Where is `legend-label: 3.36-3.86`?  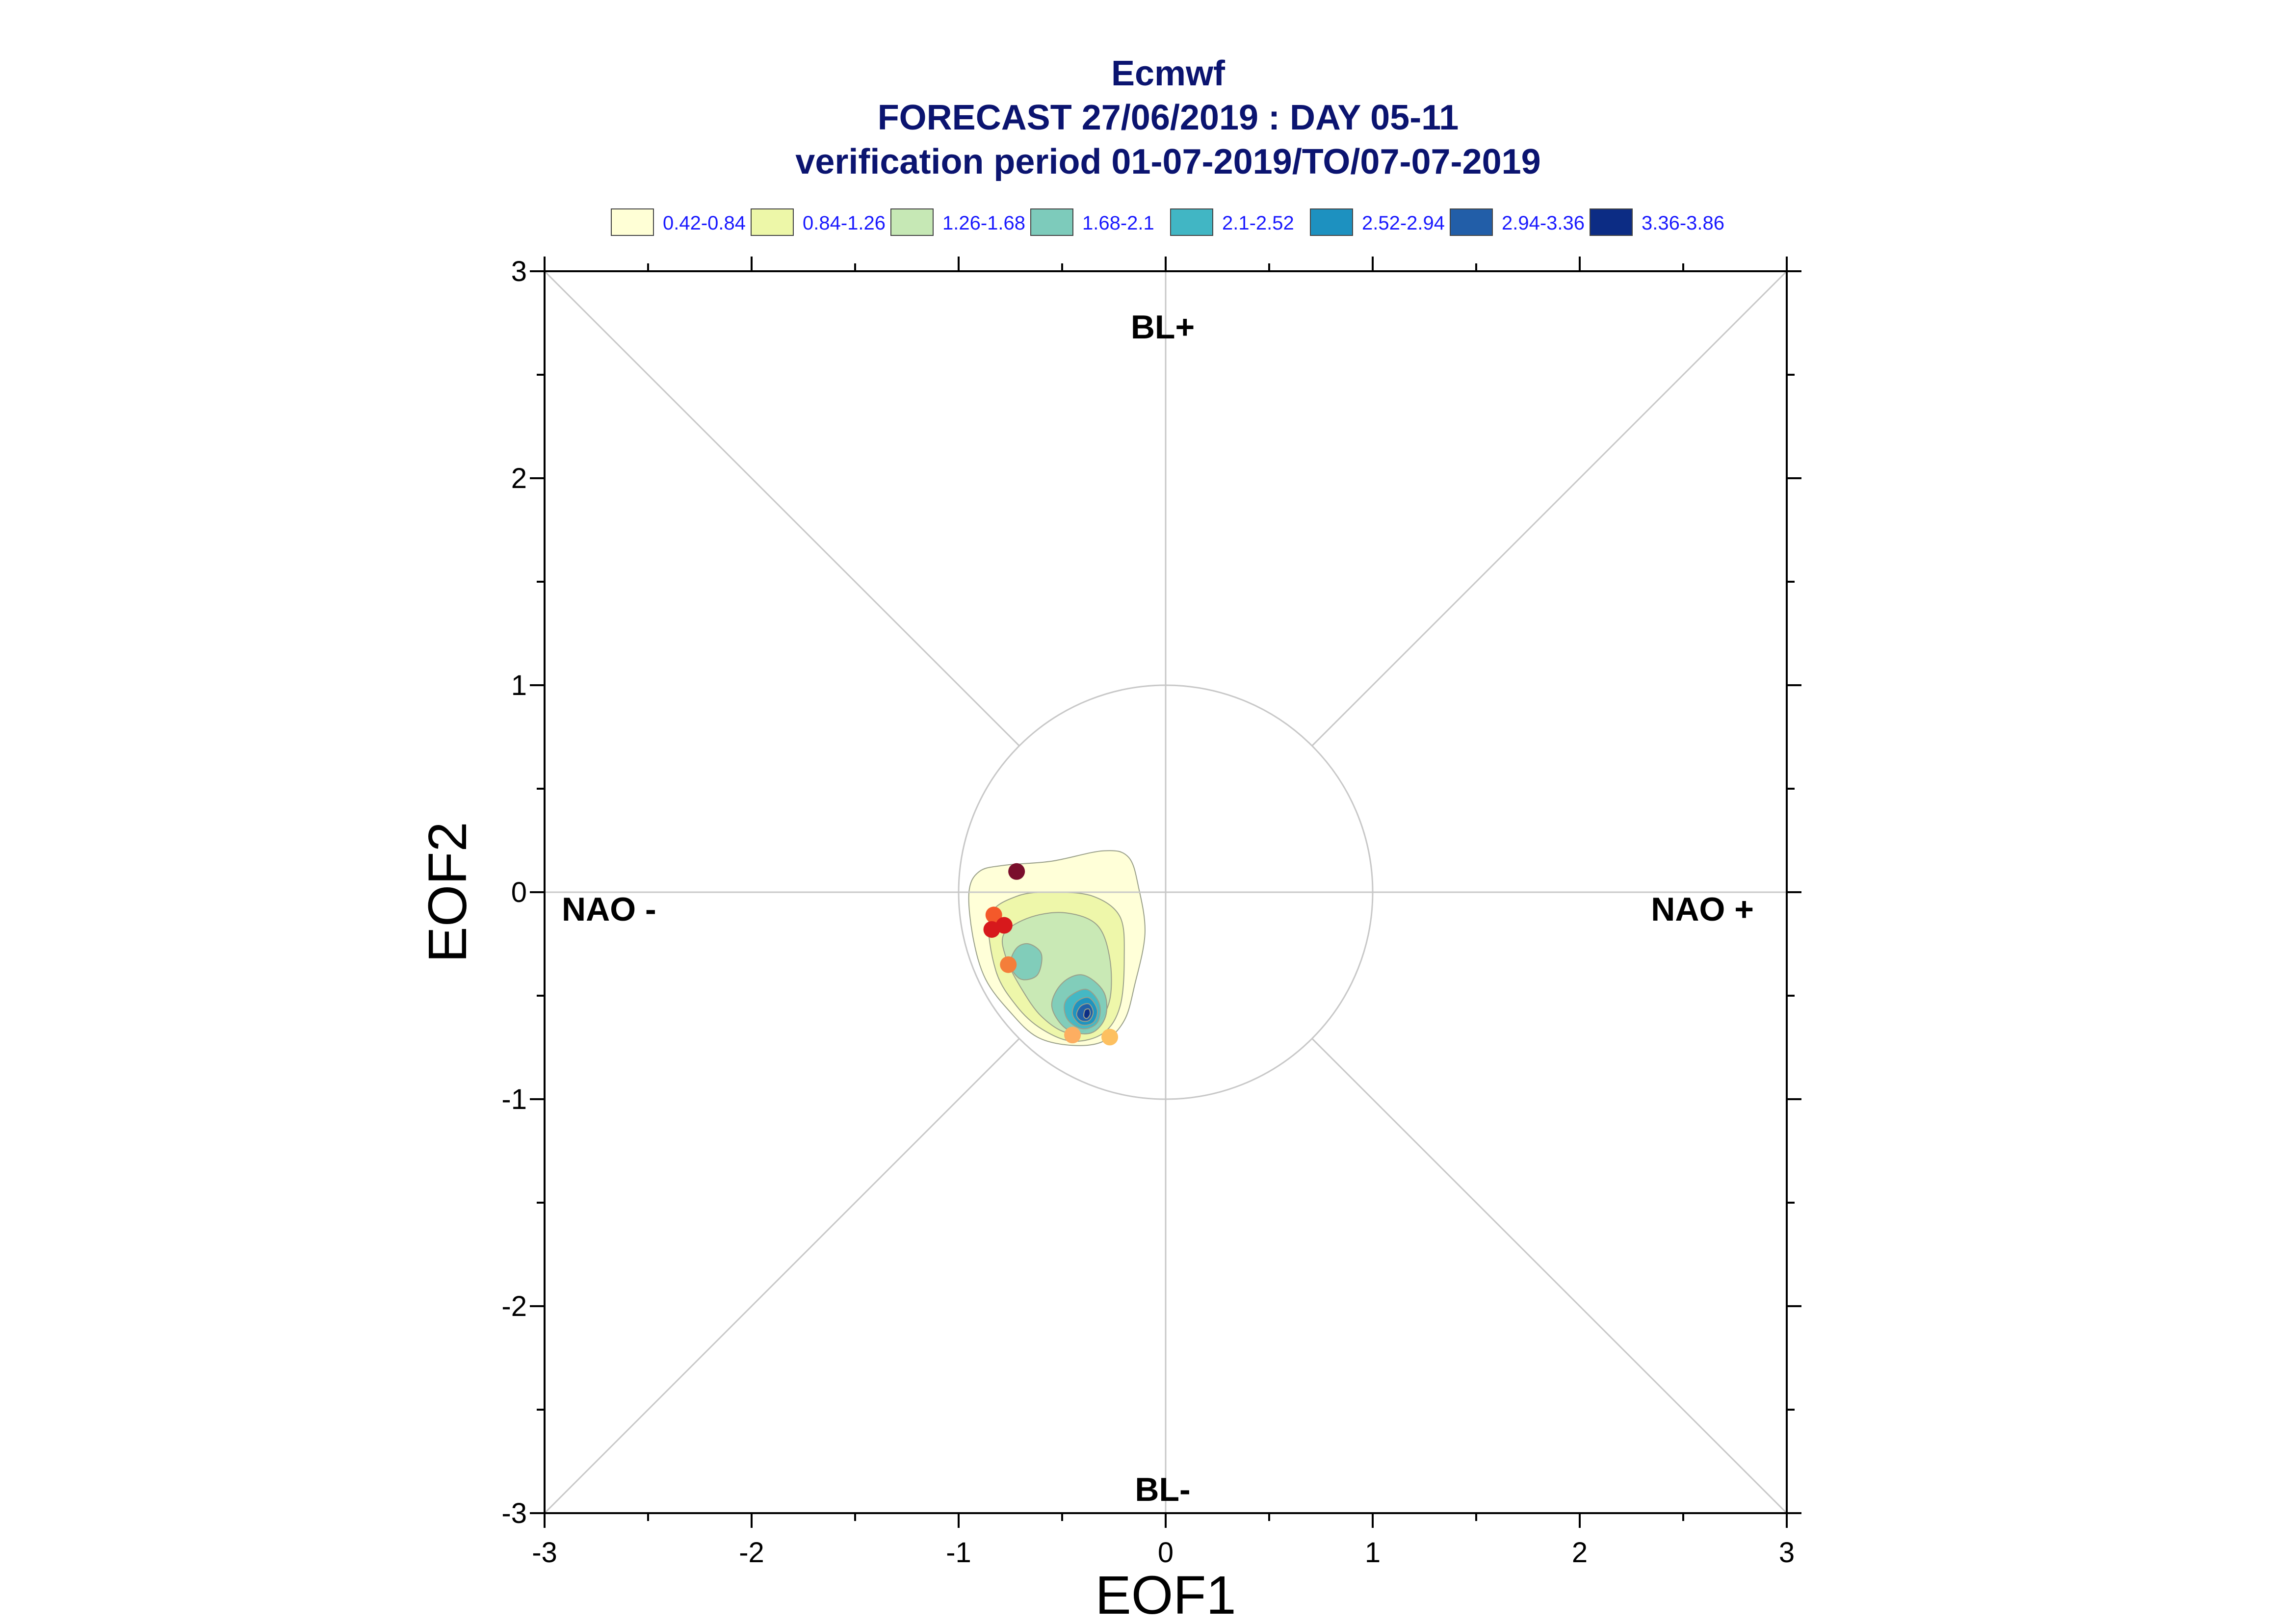 legend-label: 3.36-3.86 is located at coordinates (1684, 223).